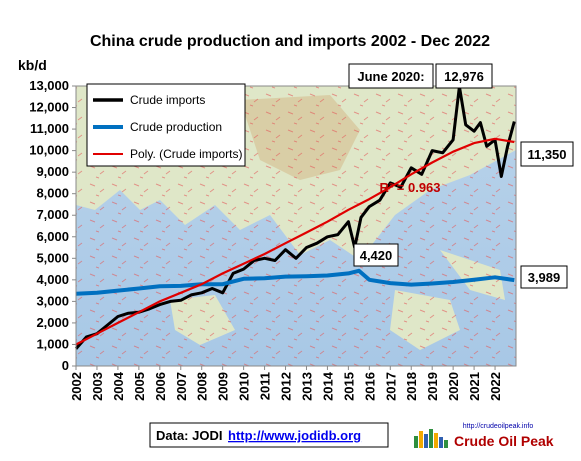 The width and height of the screenshot is (581, 461). Describe the element at coordinates (369, 386) in the screenshot. I see `x-tick-label: 2016` at that location.